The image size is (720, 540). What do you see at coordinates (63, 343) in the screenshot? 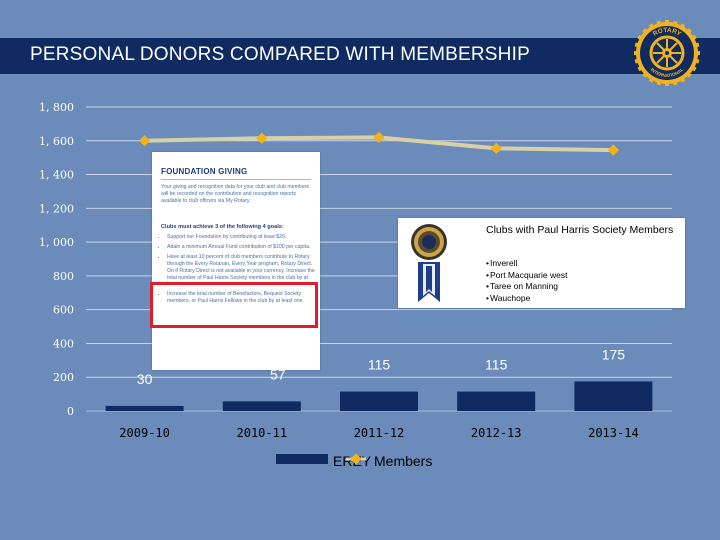
I see `y-tick-label: 400` at bounding box center [63, 343].